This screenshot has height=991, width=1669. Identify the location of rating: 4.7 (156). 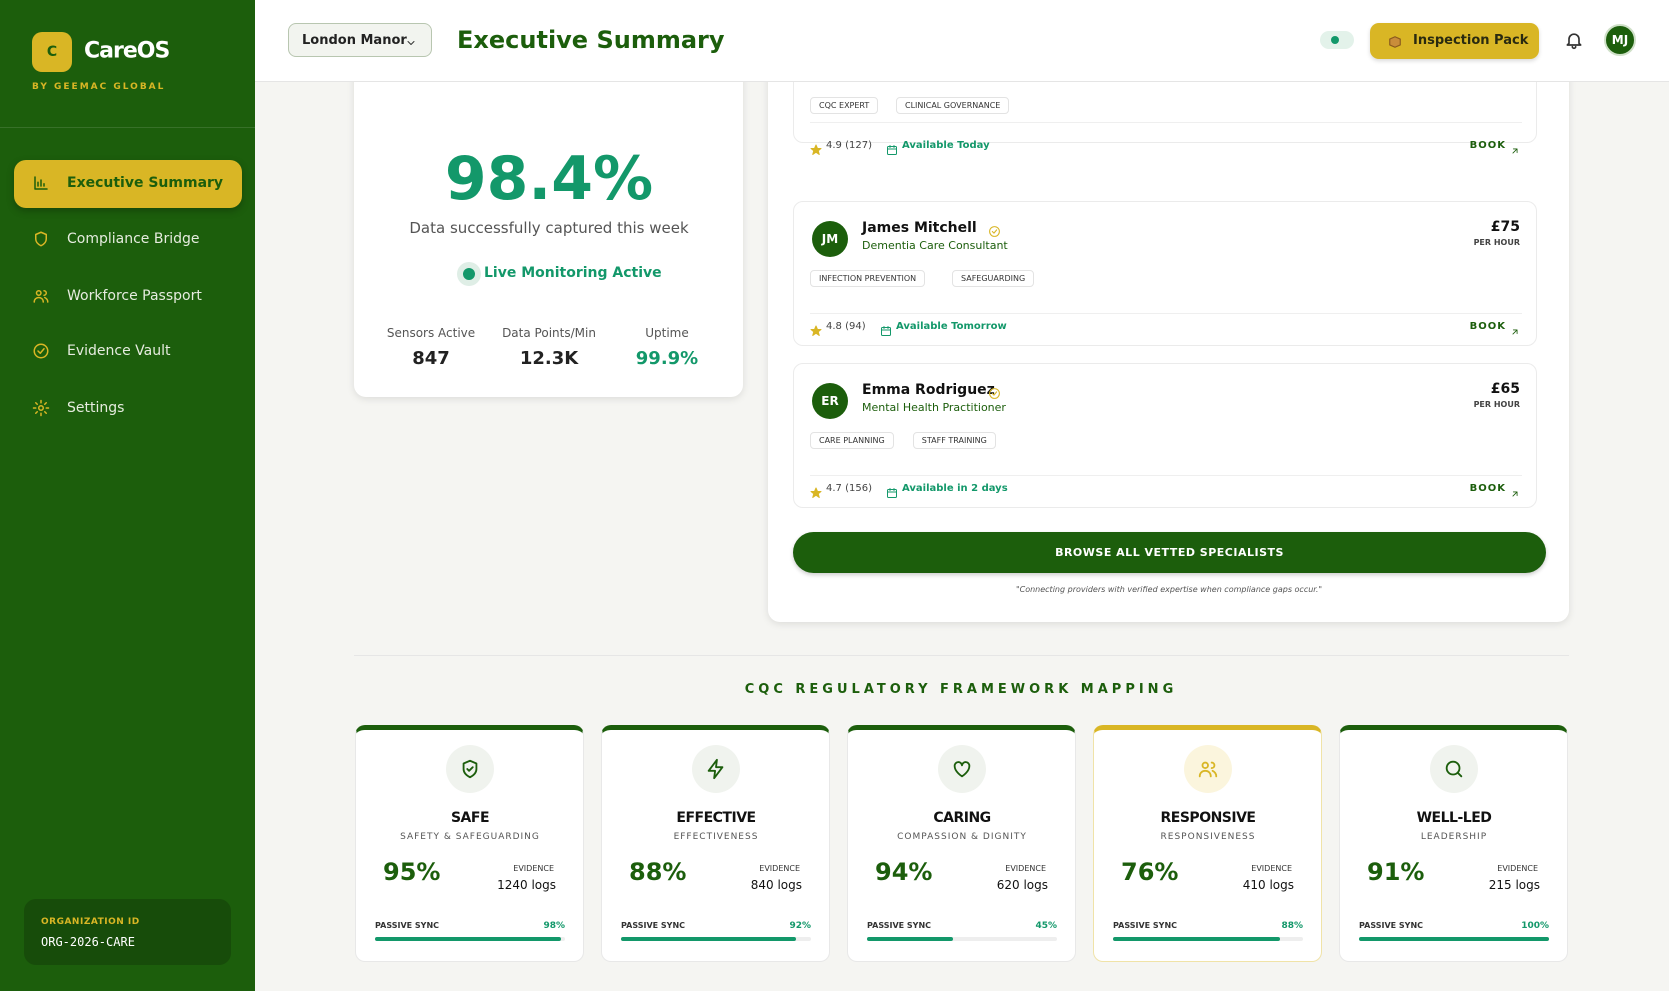
(849, 488).